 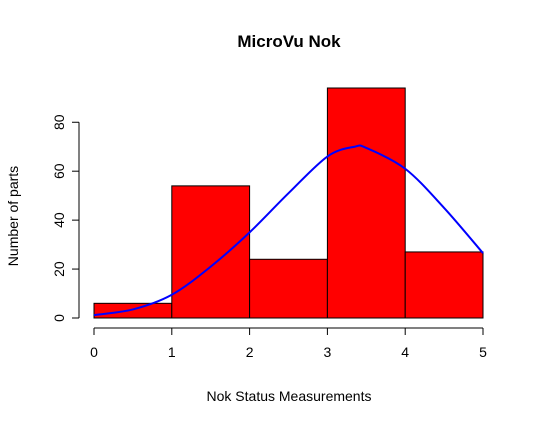 I want to click on x-tick-label-3: 3, so click(x=328, y=352).